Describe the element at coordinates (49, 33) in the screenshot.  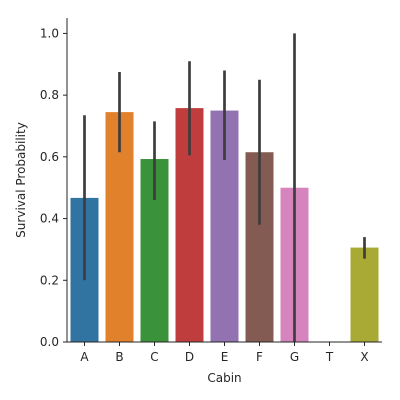
I see `y-tick-label-5: 1.0` at that location.